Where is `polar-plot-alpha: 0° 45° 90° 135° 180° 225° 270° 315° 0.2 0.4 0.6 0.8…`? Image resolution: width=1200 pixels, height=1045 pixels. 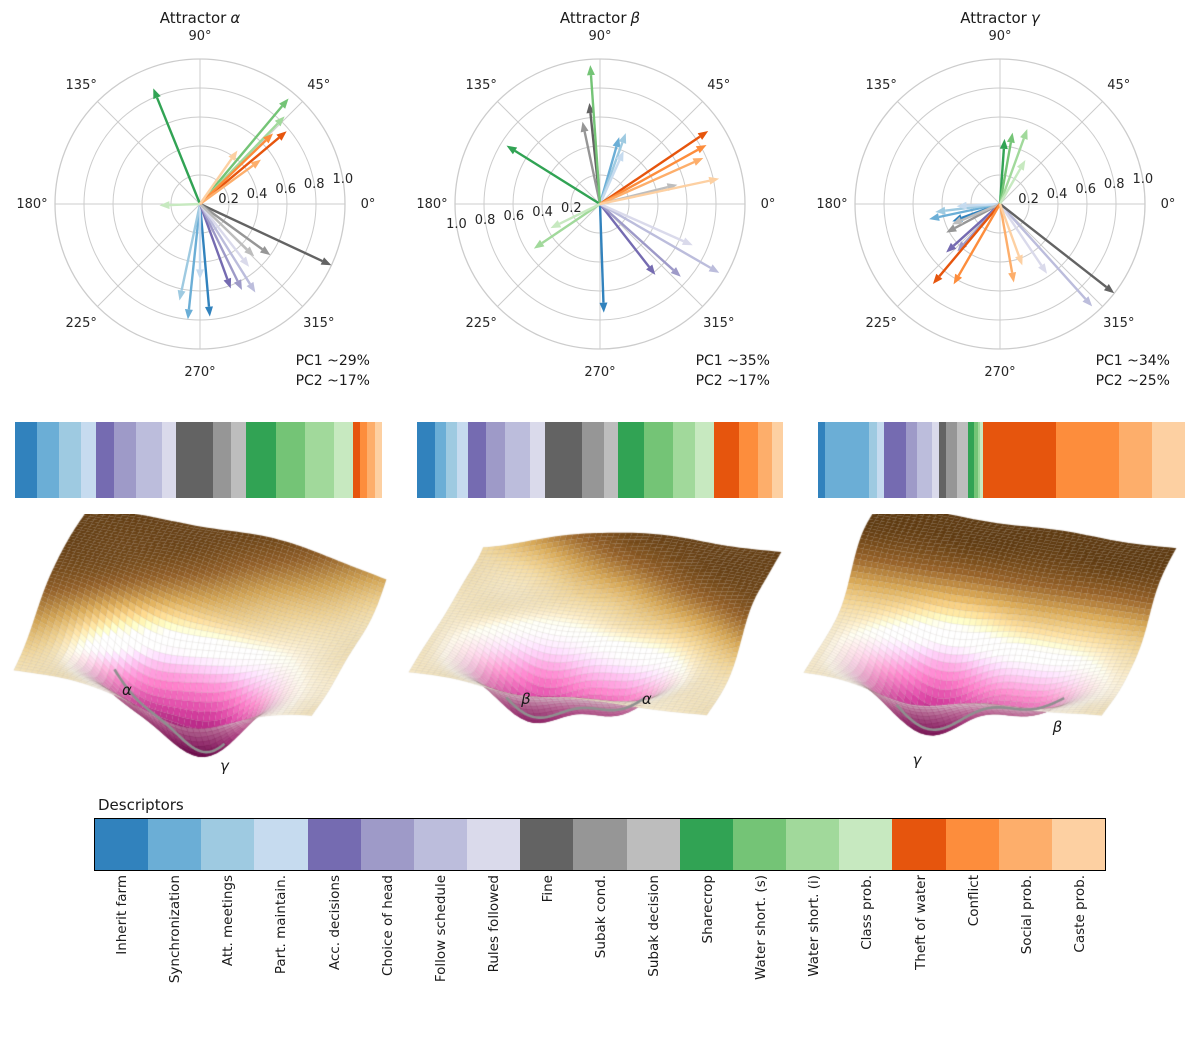 polar-plot-alpha: 0° 45° 90° 135° 180° 225° 270° 315° 0.2 0.4 0.6 0.8… is located at coordinates (196, 204).